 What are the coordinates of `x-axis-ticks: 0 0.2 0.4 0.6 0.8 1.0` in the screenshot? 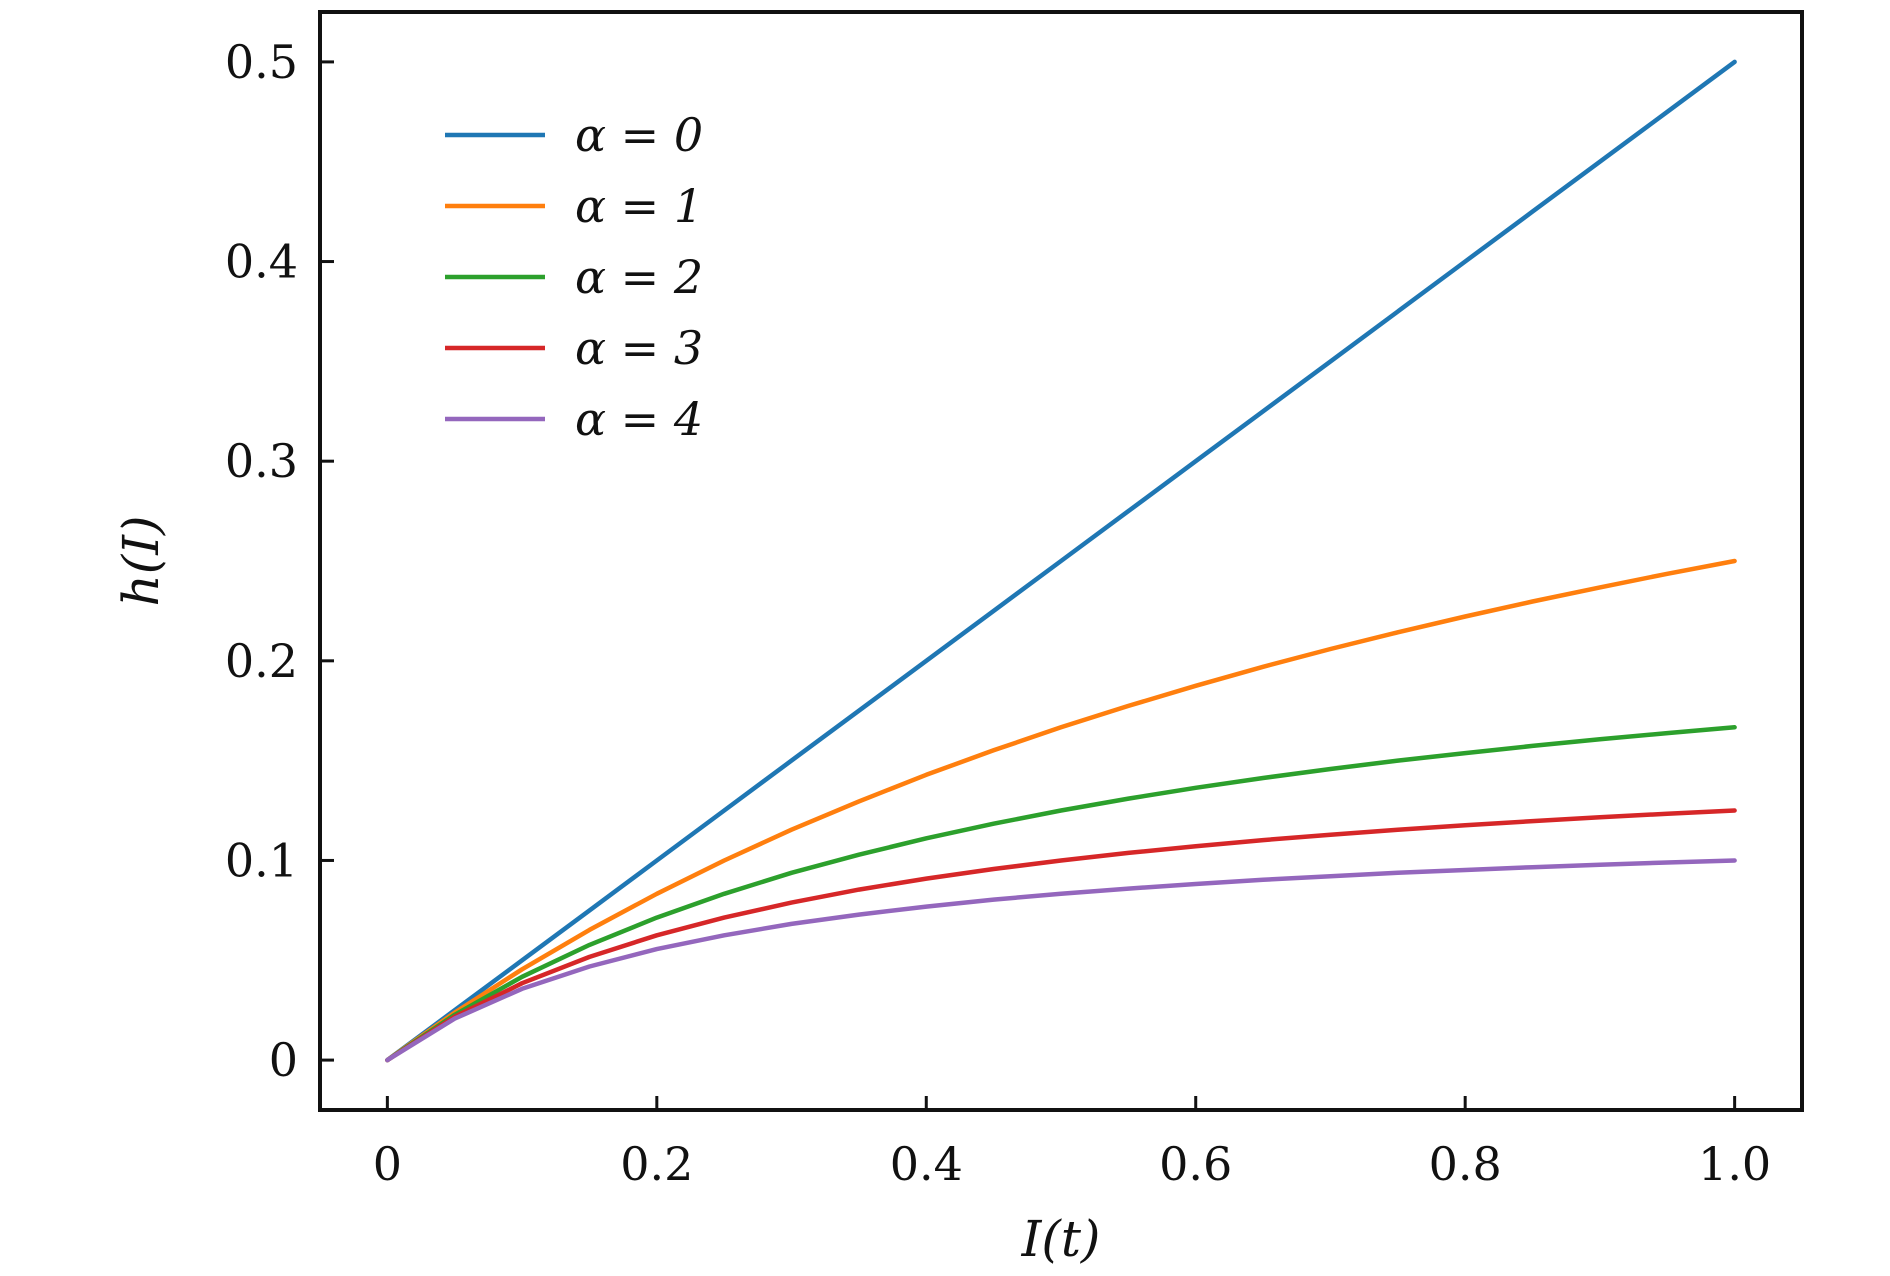 It's located at (1072, 1143).